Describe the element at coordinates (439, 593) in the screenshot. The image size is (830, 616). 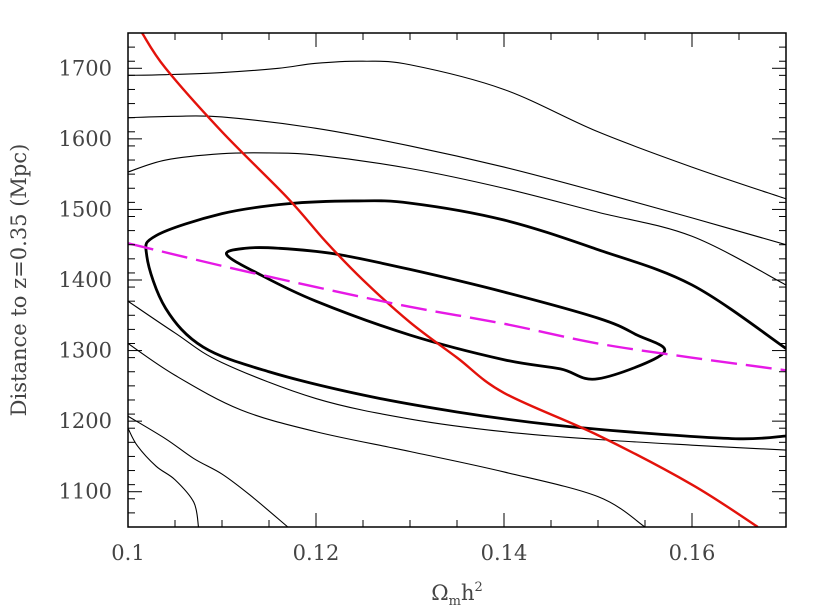
I see `x-label-omega: Ω` at that location.